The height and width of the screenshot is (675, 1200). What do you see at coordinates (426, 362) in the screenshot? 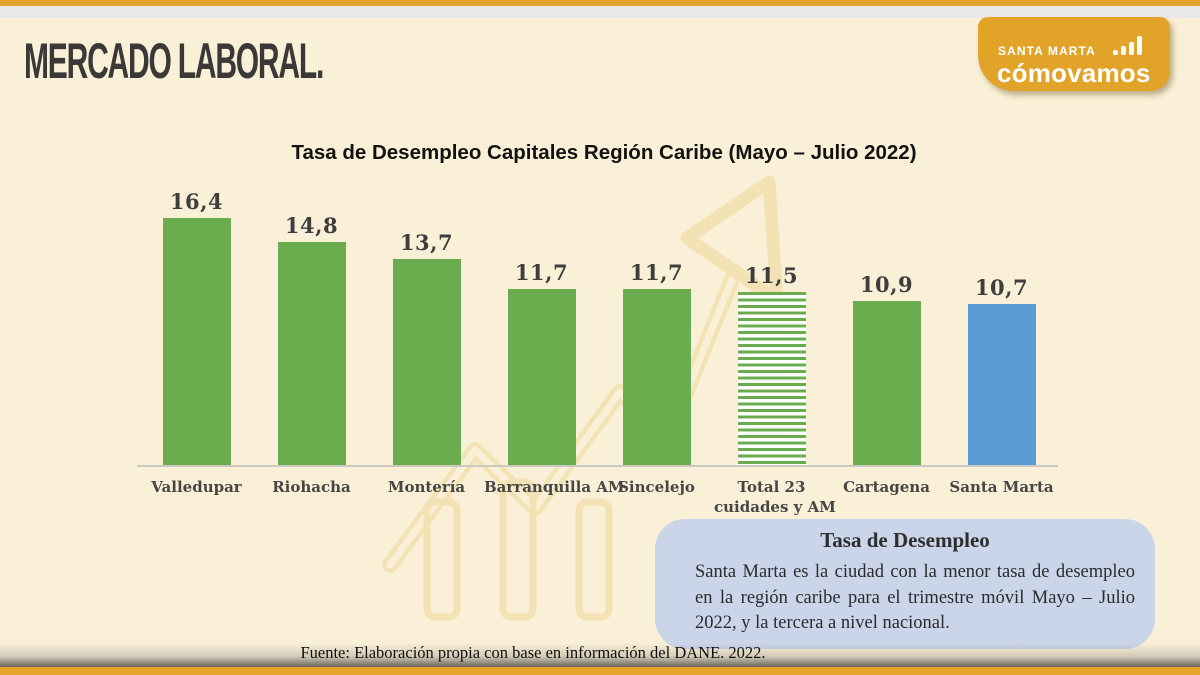
I see `bar-monter-a` at bounding box center [426, 362].